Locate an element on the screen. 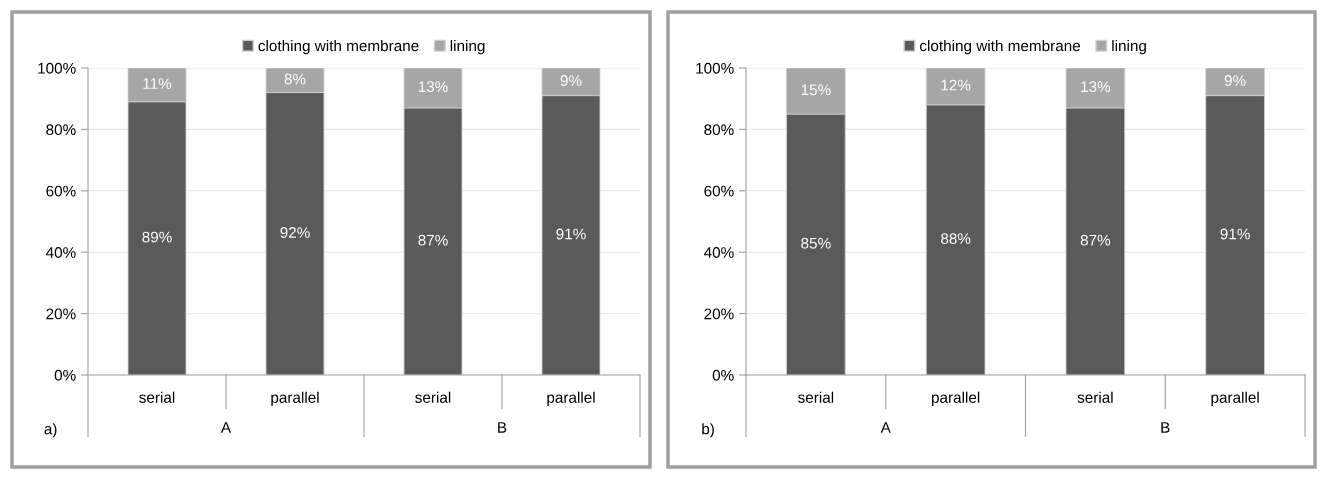 This screenshot has width=1326, height=479. text: 12% is located at coordinates (956, 85).